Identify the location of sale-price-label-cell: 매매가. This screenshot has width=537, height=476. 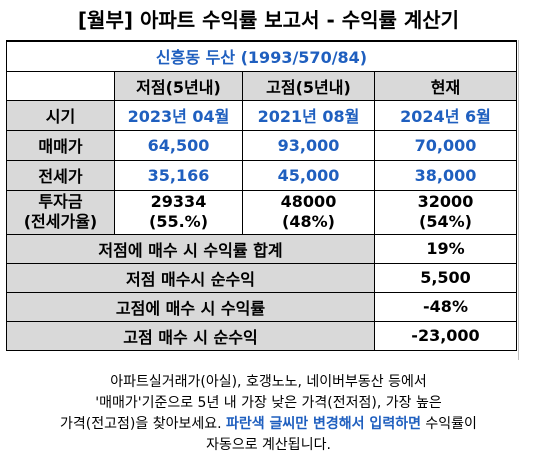
(60, 145).